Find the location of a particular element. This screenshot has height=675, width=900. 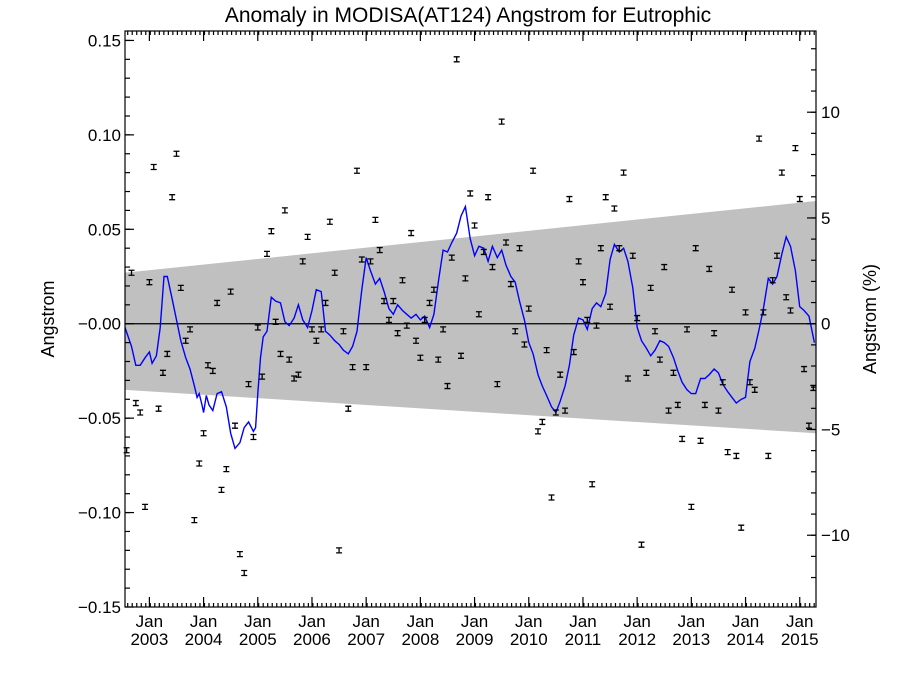

y2-tick-label: 0 is located at coordinates (825, 324).